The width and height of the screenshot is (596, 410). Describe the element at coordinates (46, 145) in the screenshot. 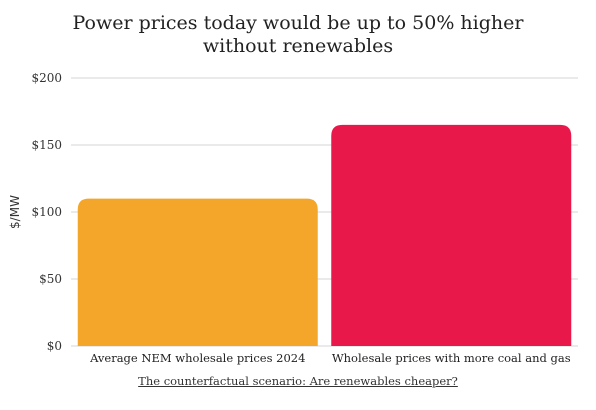

I see `y-tick-label: $150` at that location.